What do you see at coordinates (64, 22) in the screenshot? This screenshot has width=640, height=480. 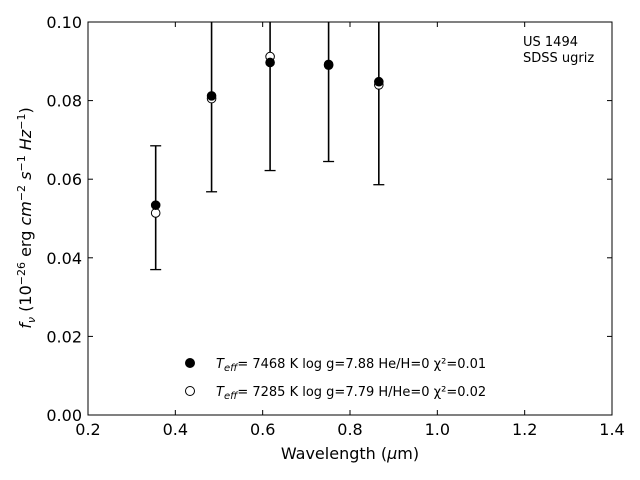 I see `y-tick-label: 0.10` at bounding box center [64, 22].